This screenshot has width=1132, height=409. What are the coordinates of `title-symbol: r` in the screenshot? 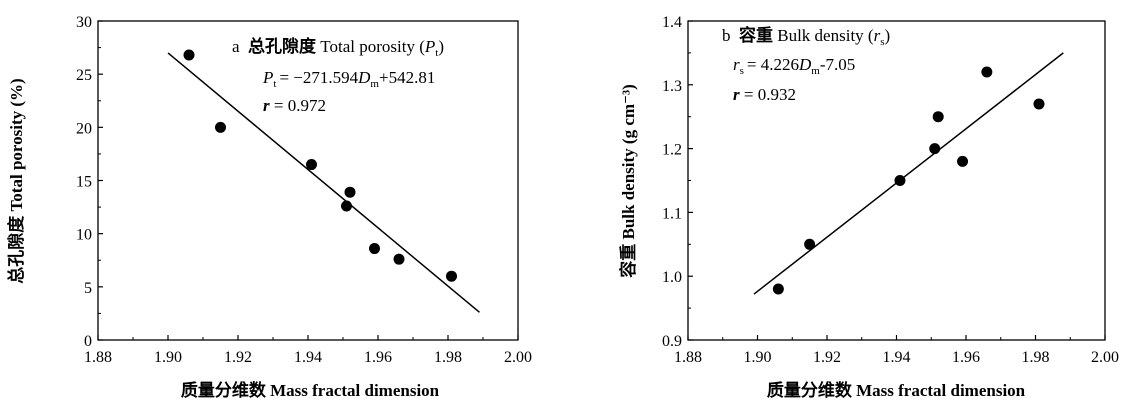 It's located at (877, 35).